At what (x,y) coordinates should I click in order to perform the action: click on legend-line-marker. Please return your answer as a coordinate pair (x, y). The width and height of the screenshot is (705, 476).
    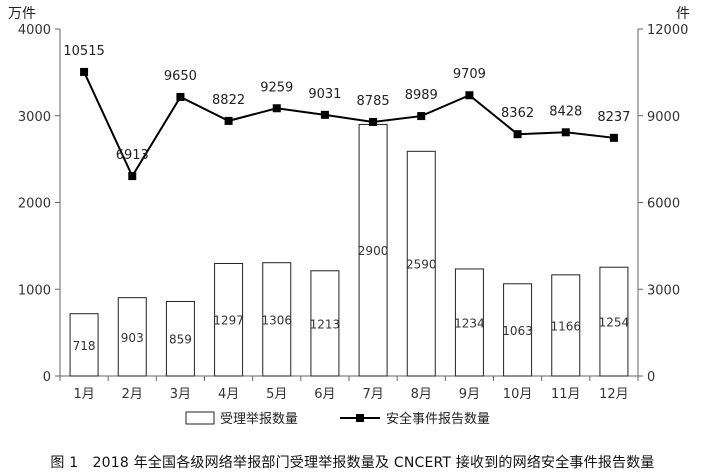
    Looking at the image, I should click on (360, 418).